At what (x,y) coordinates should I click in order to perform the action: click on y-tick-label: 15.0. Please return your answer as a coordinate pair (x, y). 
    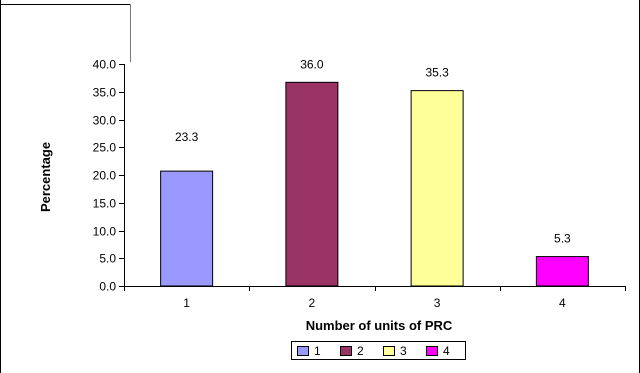
    Looking at the image, I should click on (105, 204).